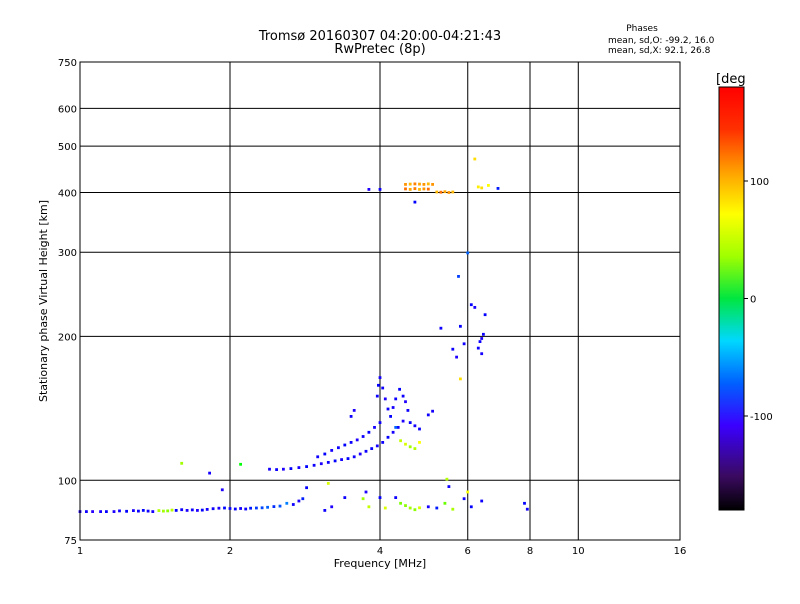 The width and height of the screenshot is (800, 604). What do you see at coordinates (67, 337) in the screenshot?
I see `y-tick-label: 200` at bounding box center [67, 337].